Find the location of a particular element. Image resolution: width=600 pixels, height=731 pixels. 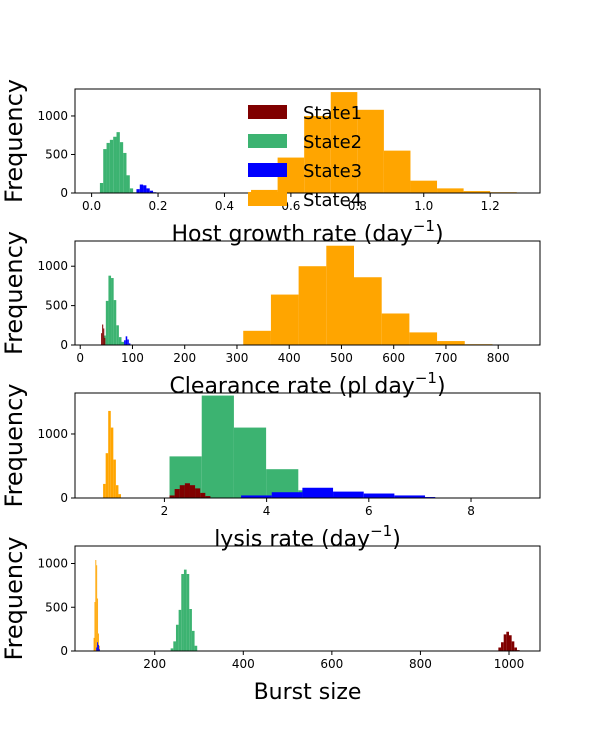

x-axis-label: lysis rate (day−1) is located at coordinates (307, 537).